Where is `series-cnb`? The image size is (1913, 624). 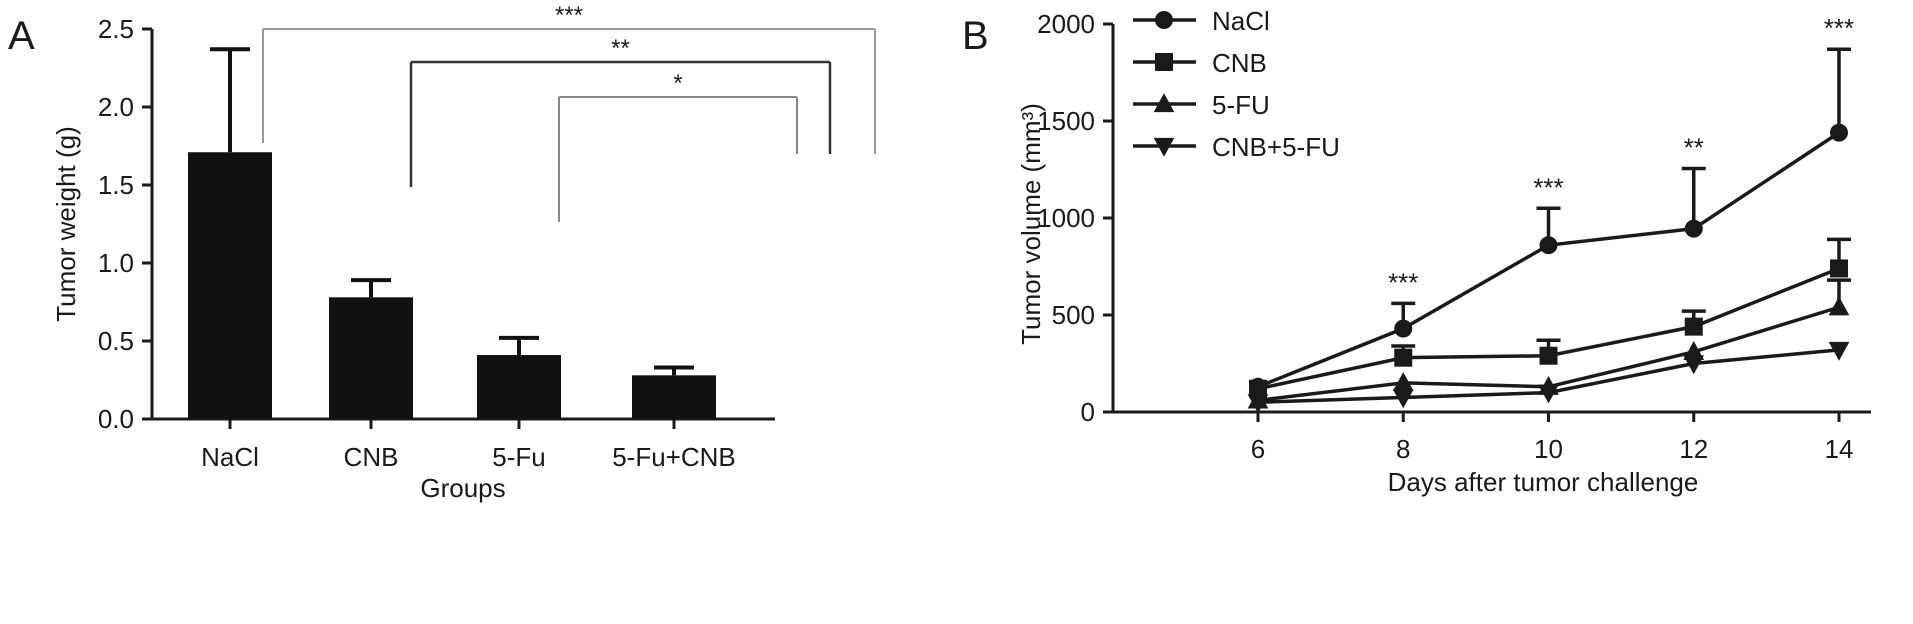
series-cnb is located at coordinates (1550, 317).